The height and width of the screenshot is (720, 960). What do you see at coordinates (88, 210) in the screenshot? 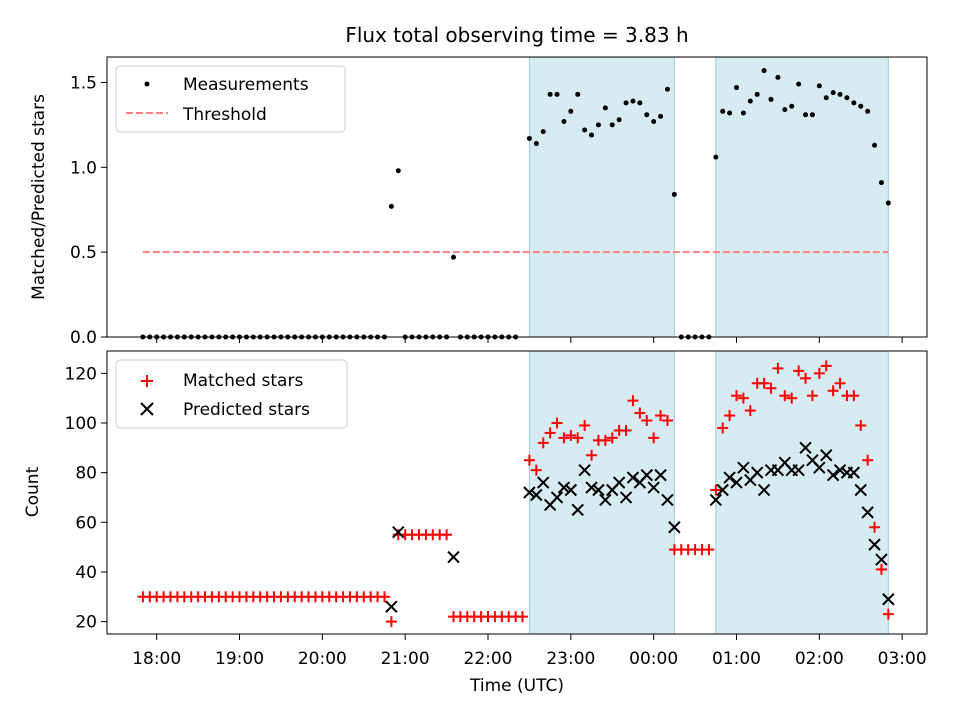
I see `top-y-axis: 0.0 0.5 1.0 1.5` at bounding box center [88, 210].